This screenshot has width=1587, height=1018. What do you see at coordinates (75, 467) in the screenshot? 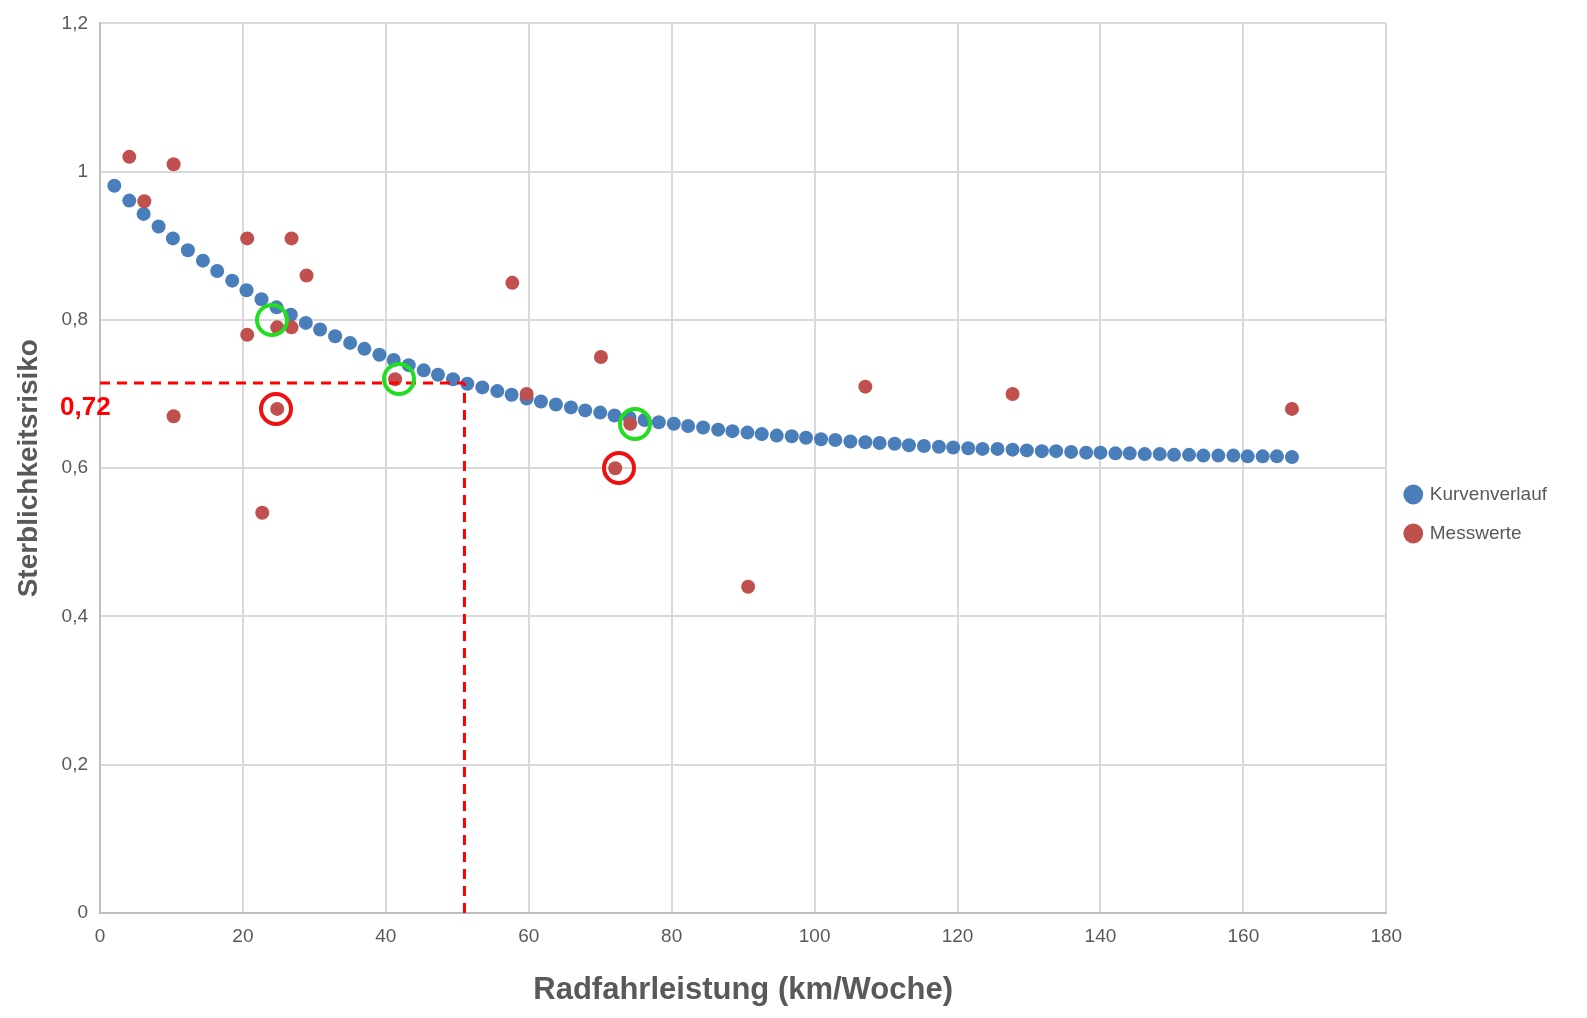
I see `y-tick-label: 0,6` at bounding box center [75, 467].